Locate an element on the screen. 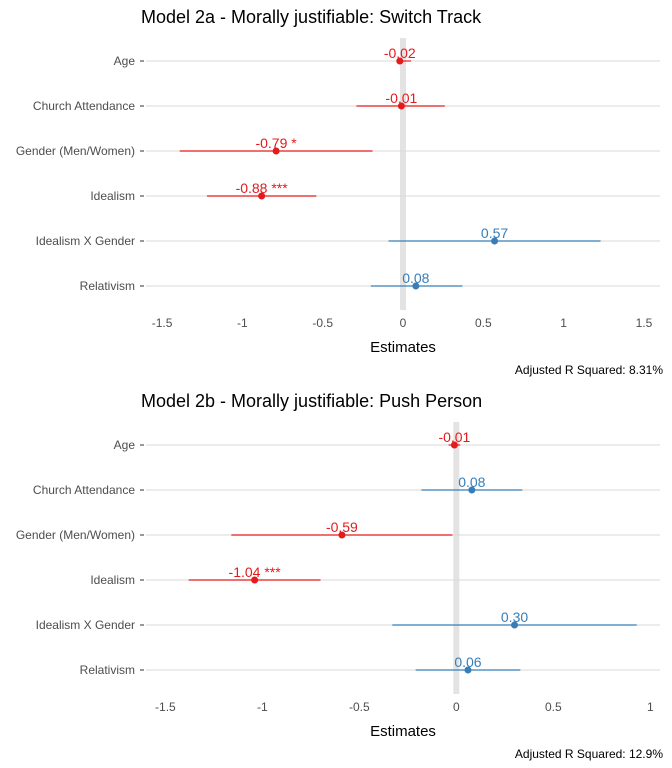  estimate-label: -0.79 * is located at coordinates (276, 143).